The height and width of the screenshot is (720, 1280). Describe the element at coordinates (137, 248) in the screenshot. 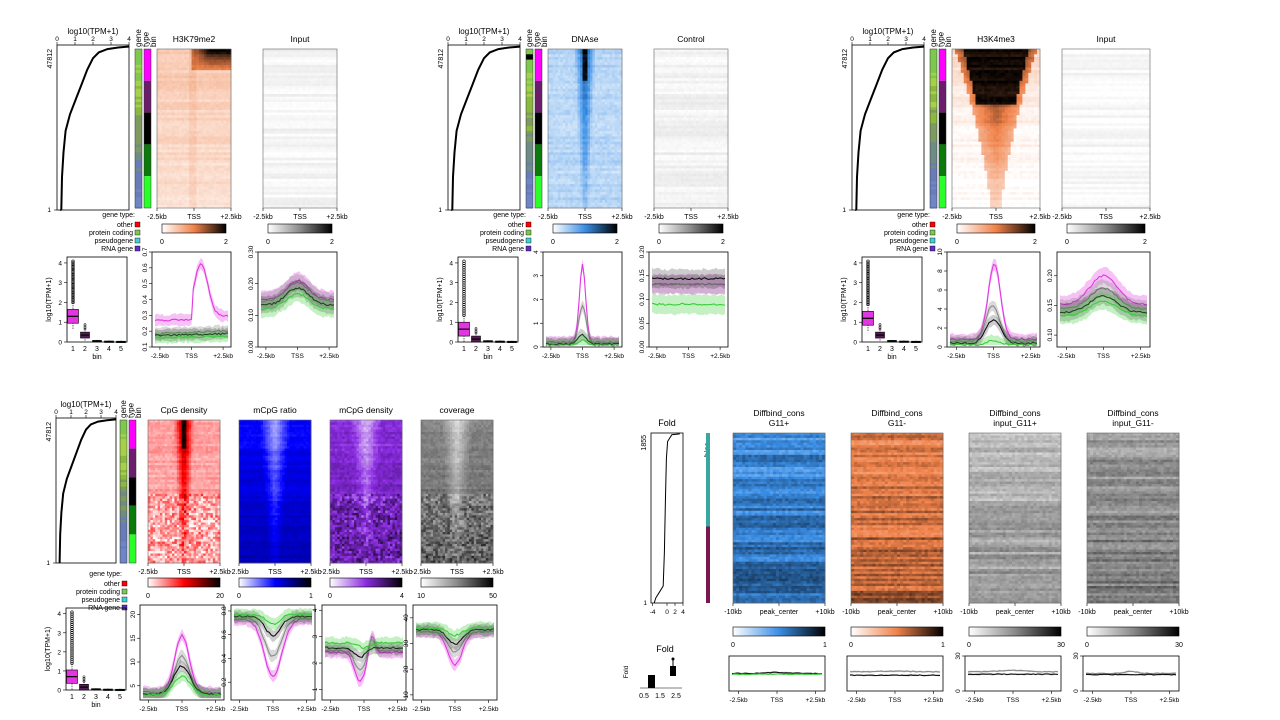

I see `legend-swatch` at that location.